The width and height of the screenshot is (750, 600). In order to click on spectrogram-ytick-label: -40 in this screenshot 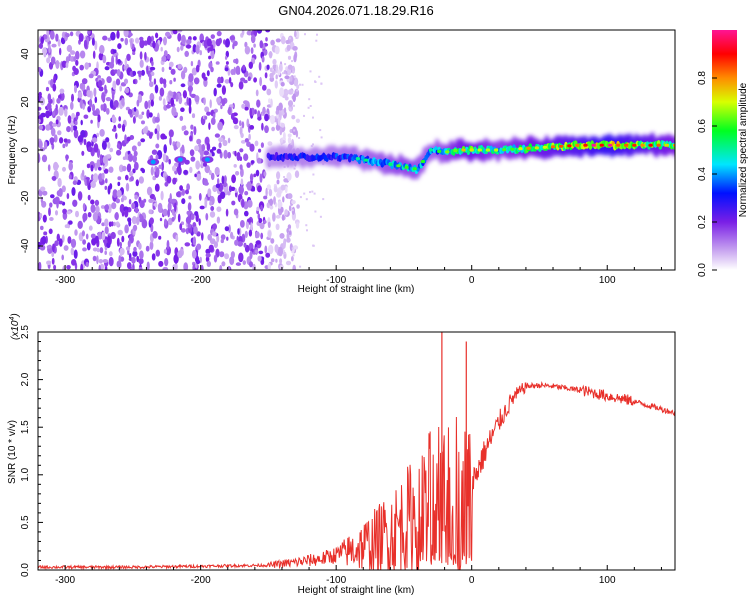, I will do `click(25, 245)`.